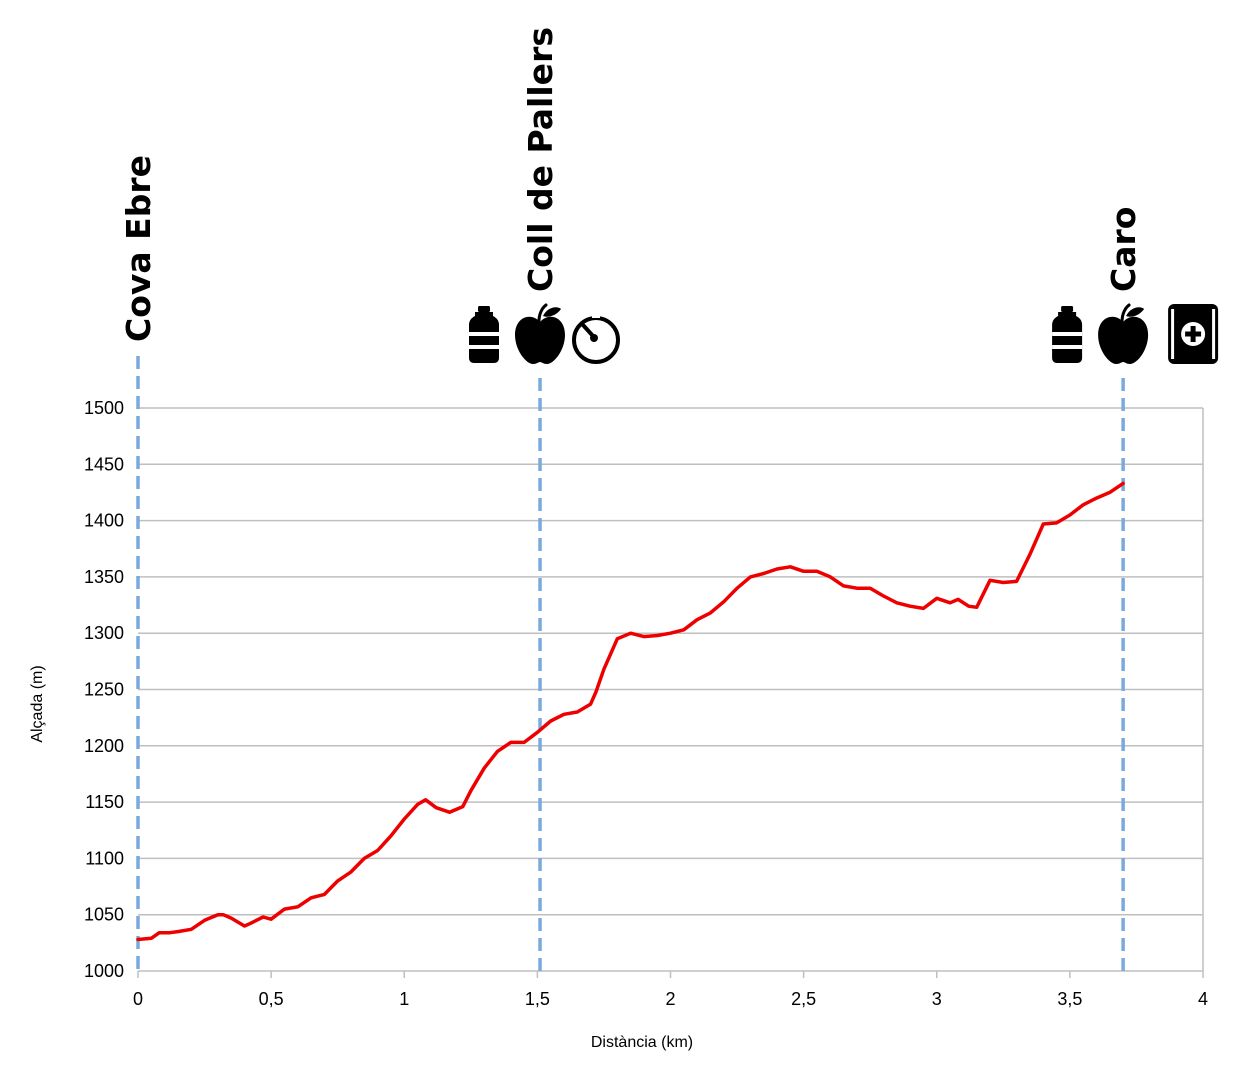  Describe the element at coordinates (803, 999) in the screenshot. I see `x-tick-label: 2,5` at that location.